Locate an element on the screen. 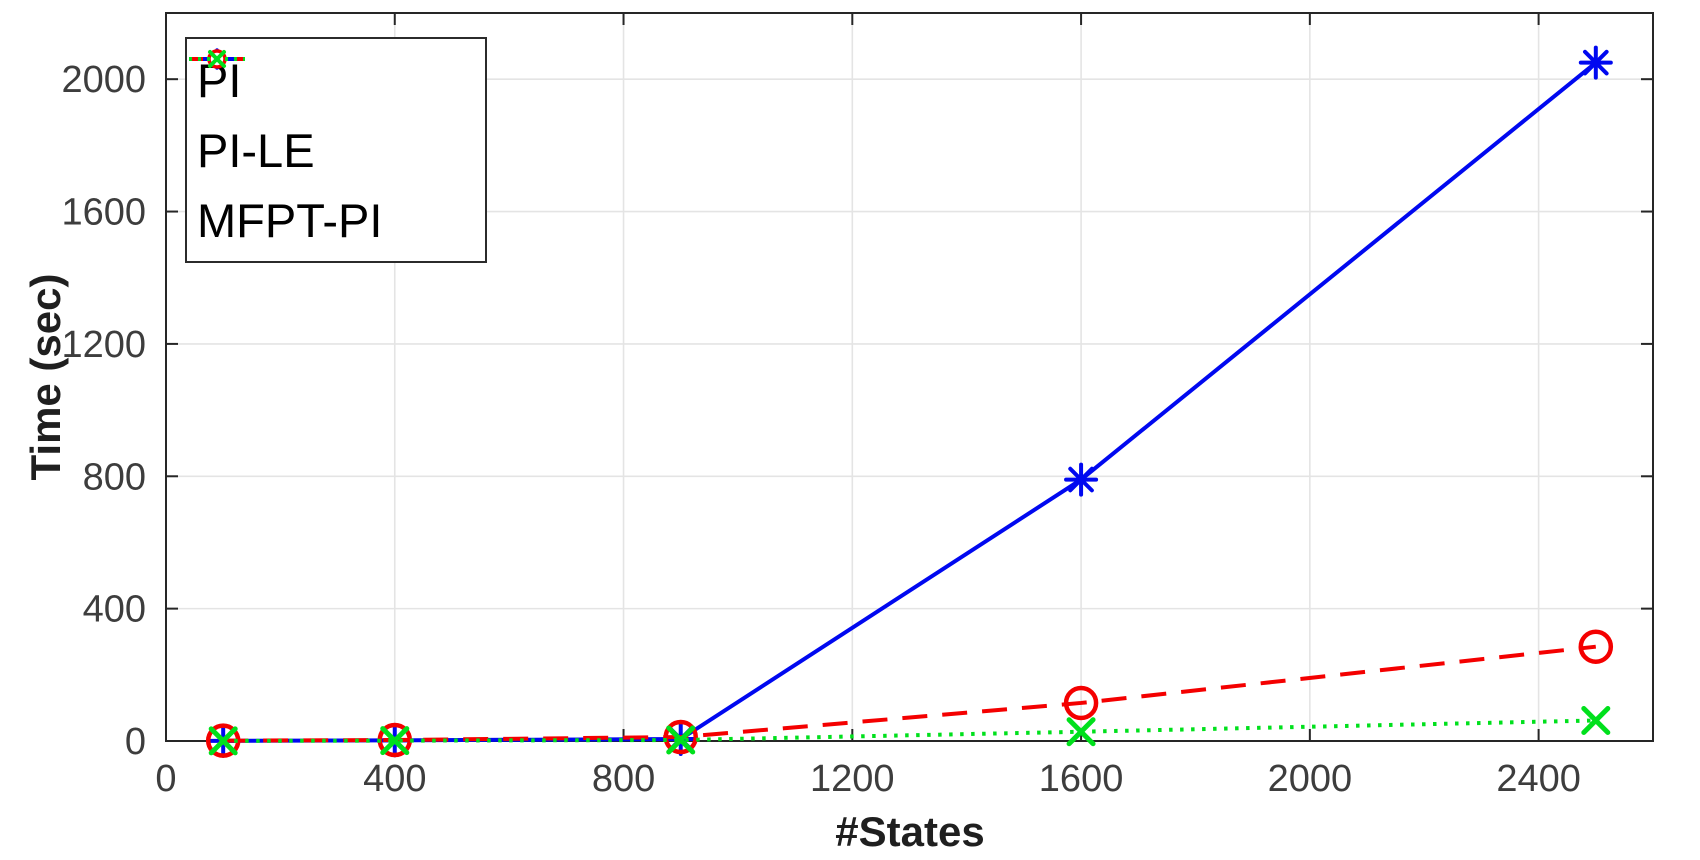 The image size is (1700, 860). y-axis-title: Time (sec) is located at coordinates (45, 377).